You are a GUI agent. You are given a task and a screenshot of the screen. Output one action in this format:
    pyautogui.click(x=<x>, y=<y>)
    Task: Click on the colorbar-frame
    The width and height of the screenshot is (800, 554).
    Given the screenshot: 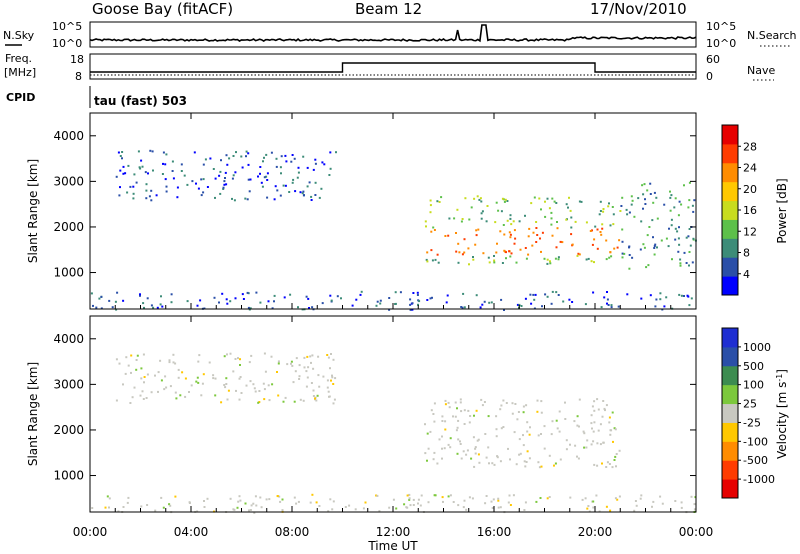 What is the action you would take?
    pyautogui.click(x=730, y=413)
    